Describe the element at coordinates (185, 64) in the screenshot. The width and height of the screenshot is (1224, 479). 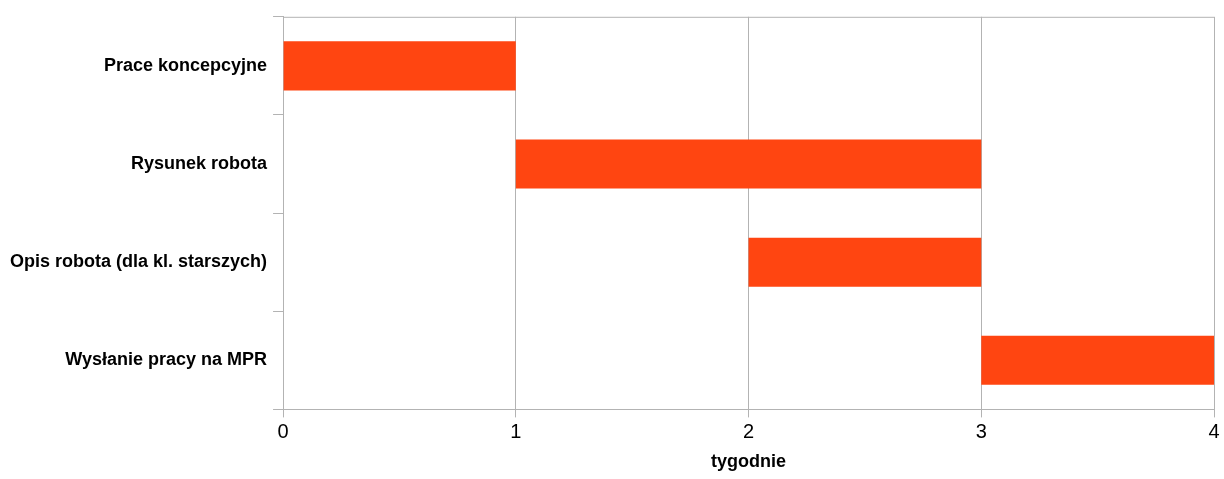
I see `y-tick-label: Prace koncepcyjne` at that location.